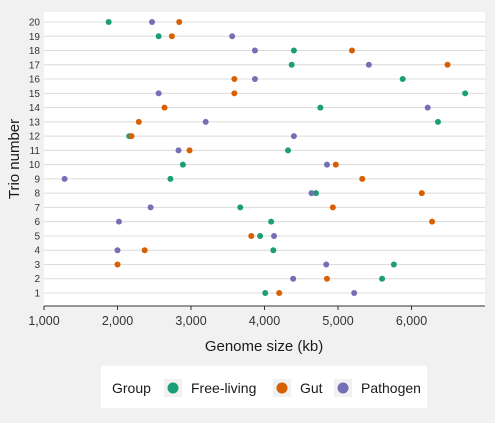 The image size is (495, 423). Describe the element at coordinates (35, 51) in the screenshot. I see `y-tick-label-18: 18` at that location.